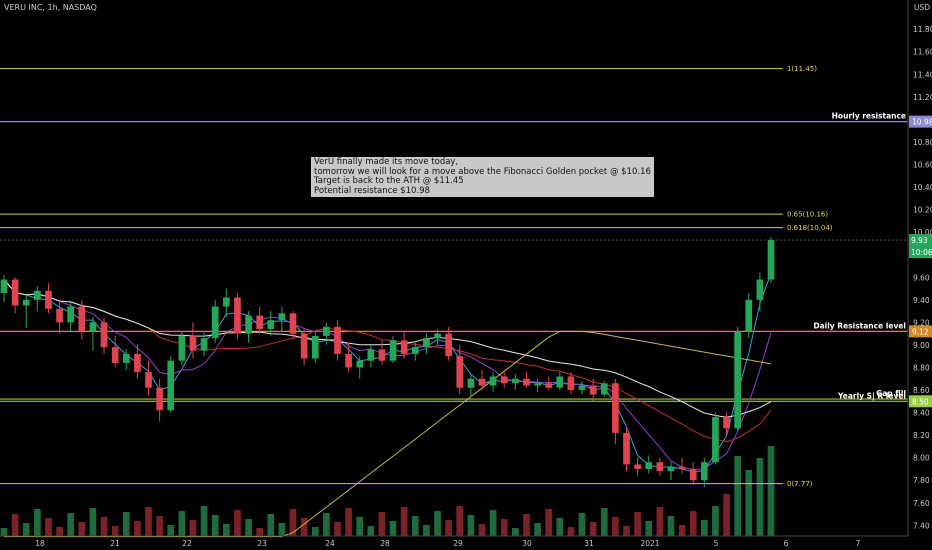 Image resolution: width=932 pixels, height=550 pixels. What do you see at coordinates (800, 484) in the screenshot?
I see `fib-label: 0(7.77)` at bounding box center [800, 484].